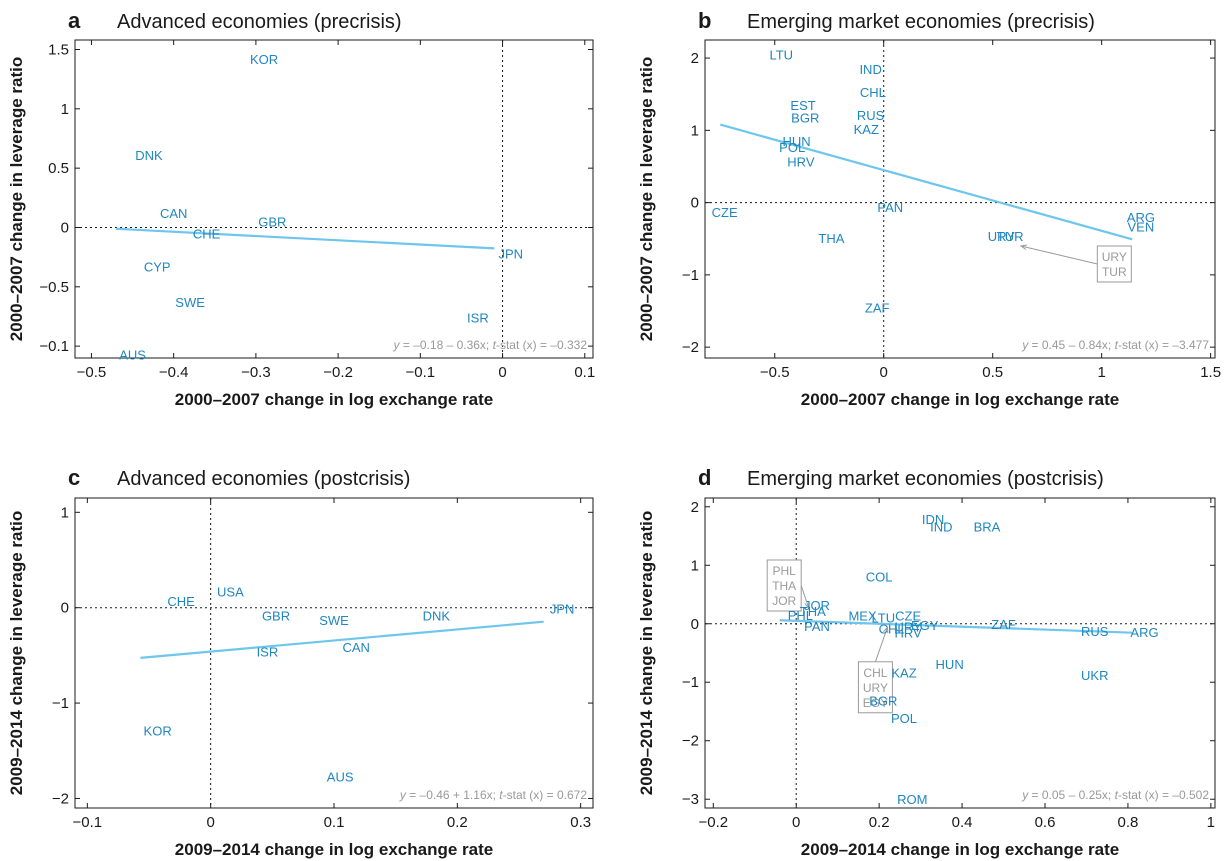  Describe the element at coordinates (493, 795) in the screenshot. I see `regression-equation: y = –0.46 + 1.16x; t-stat (x) = 0.672` at that location.